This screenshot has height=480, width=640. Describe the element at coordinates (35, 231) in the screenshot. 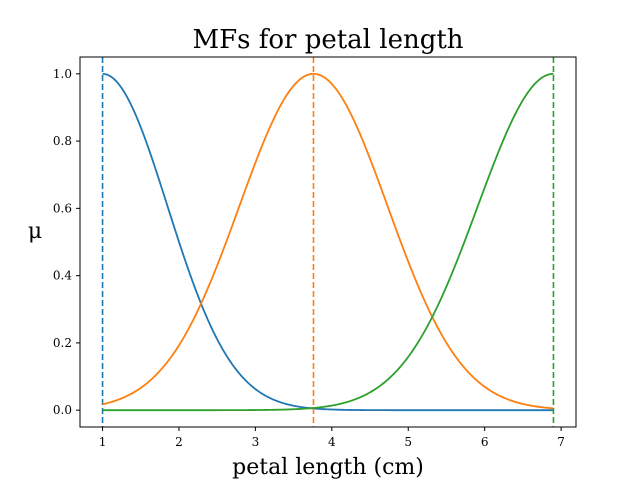

I see `y-axis-label: μ` at that location.